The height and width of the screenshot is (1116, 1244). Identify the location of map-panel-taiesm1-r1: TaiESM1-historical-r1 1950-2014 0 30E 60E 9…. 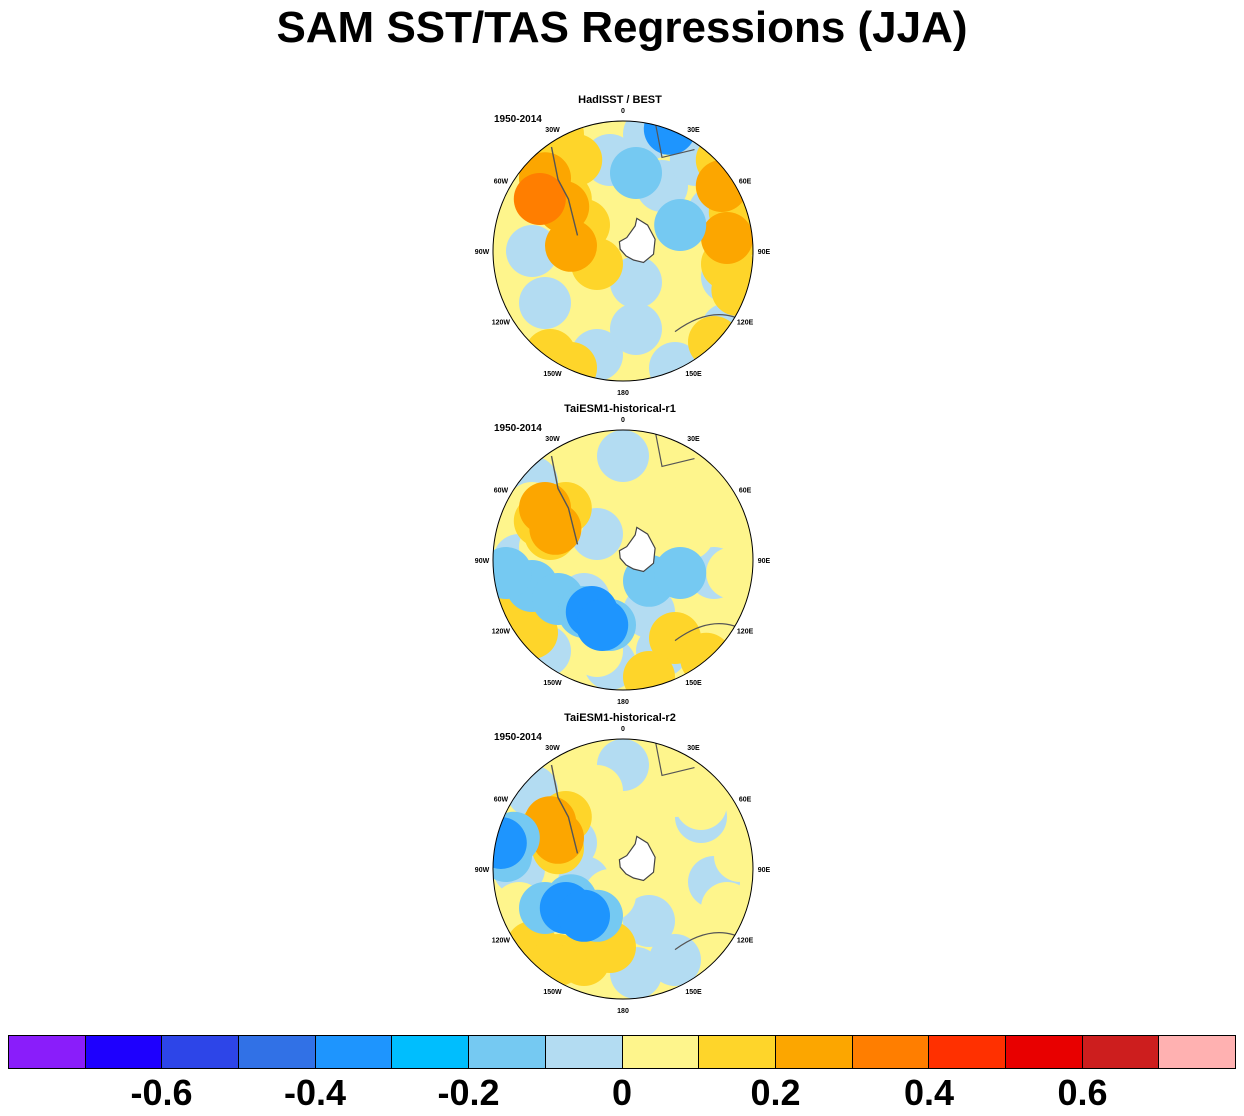
(620, 554).